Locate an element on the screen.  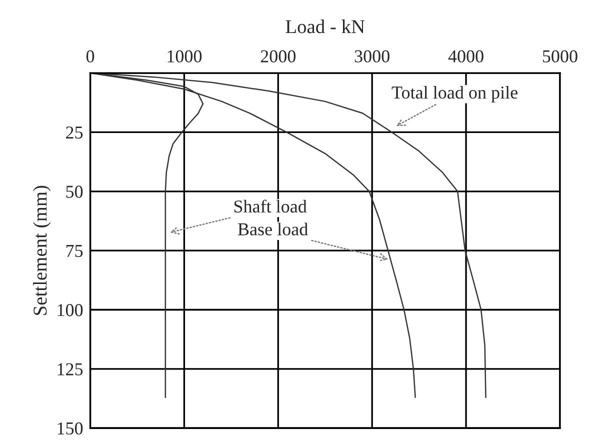
annotation: Base load is located at coordinates (273, 229).